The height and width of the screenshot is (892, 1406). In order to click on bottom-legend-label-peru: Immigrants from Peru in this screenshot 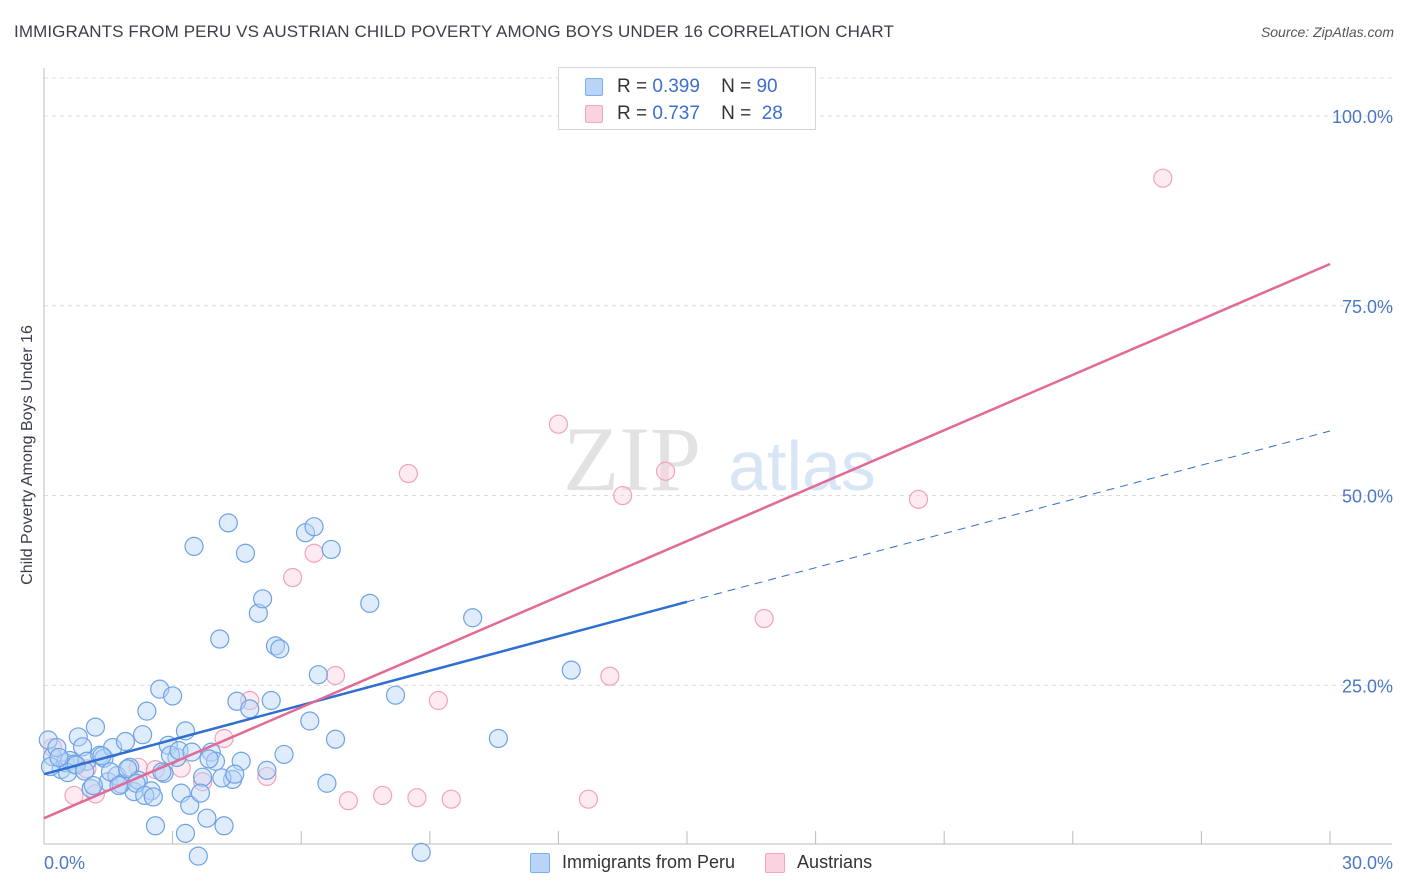, I will do `click(649, 862)`.